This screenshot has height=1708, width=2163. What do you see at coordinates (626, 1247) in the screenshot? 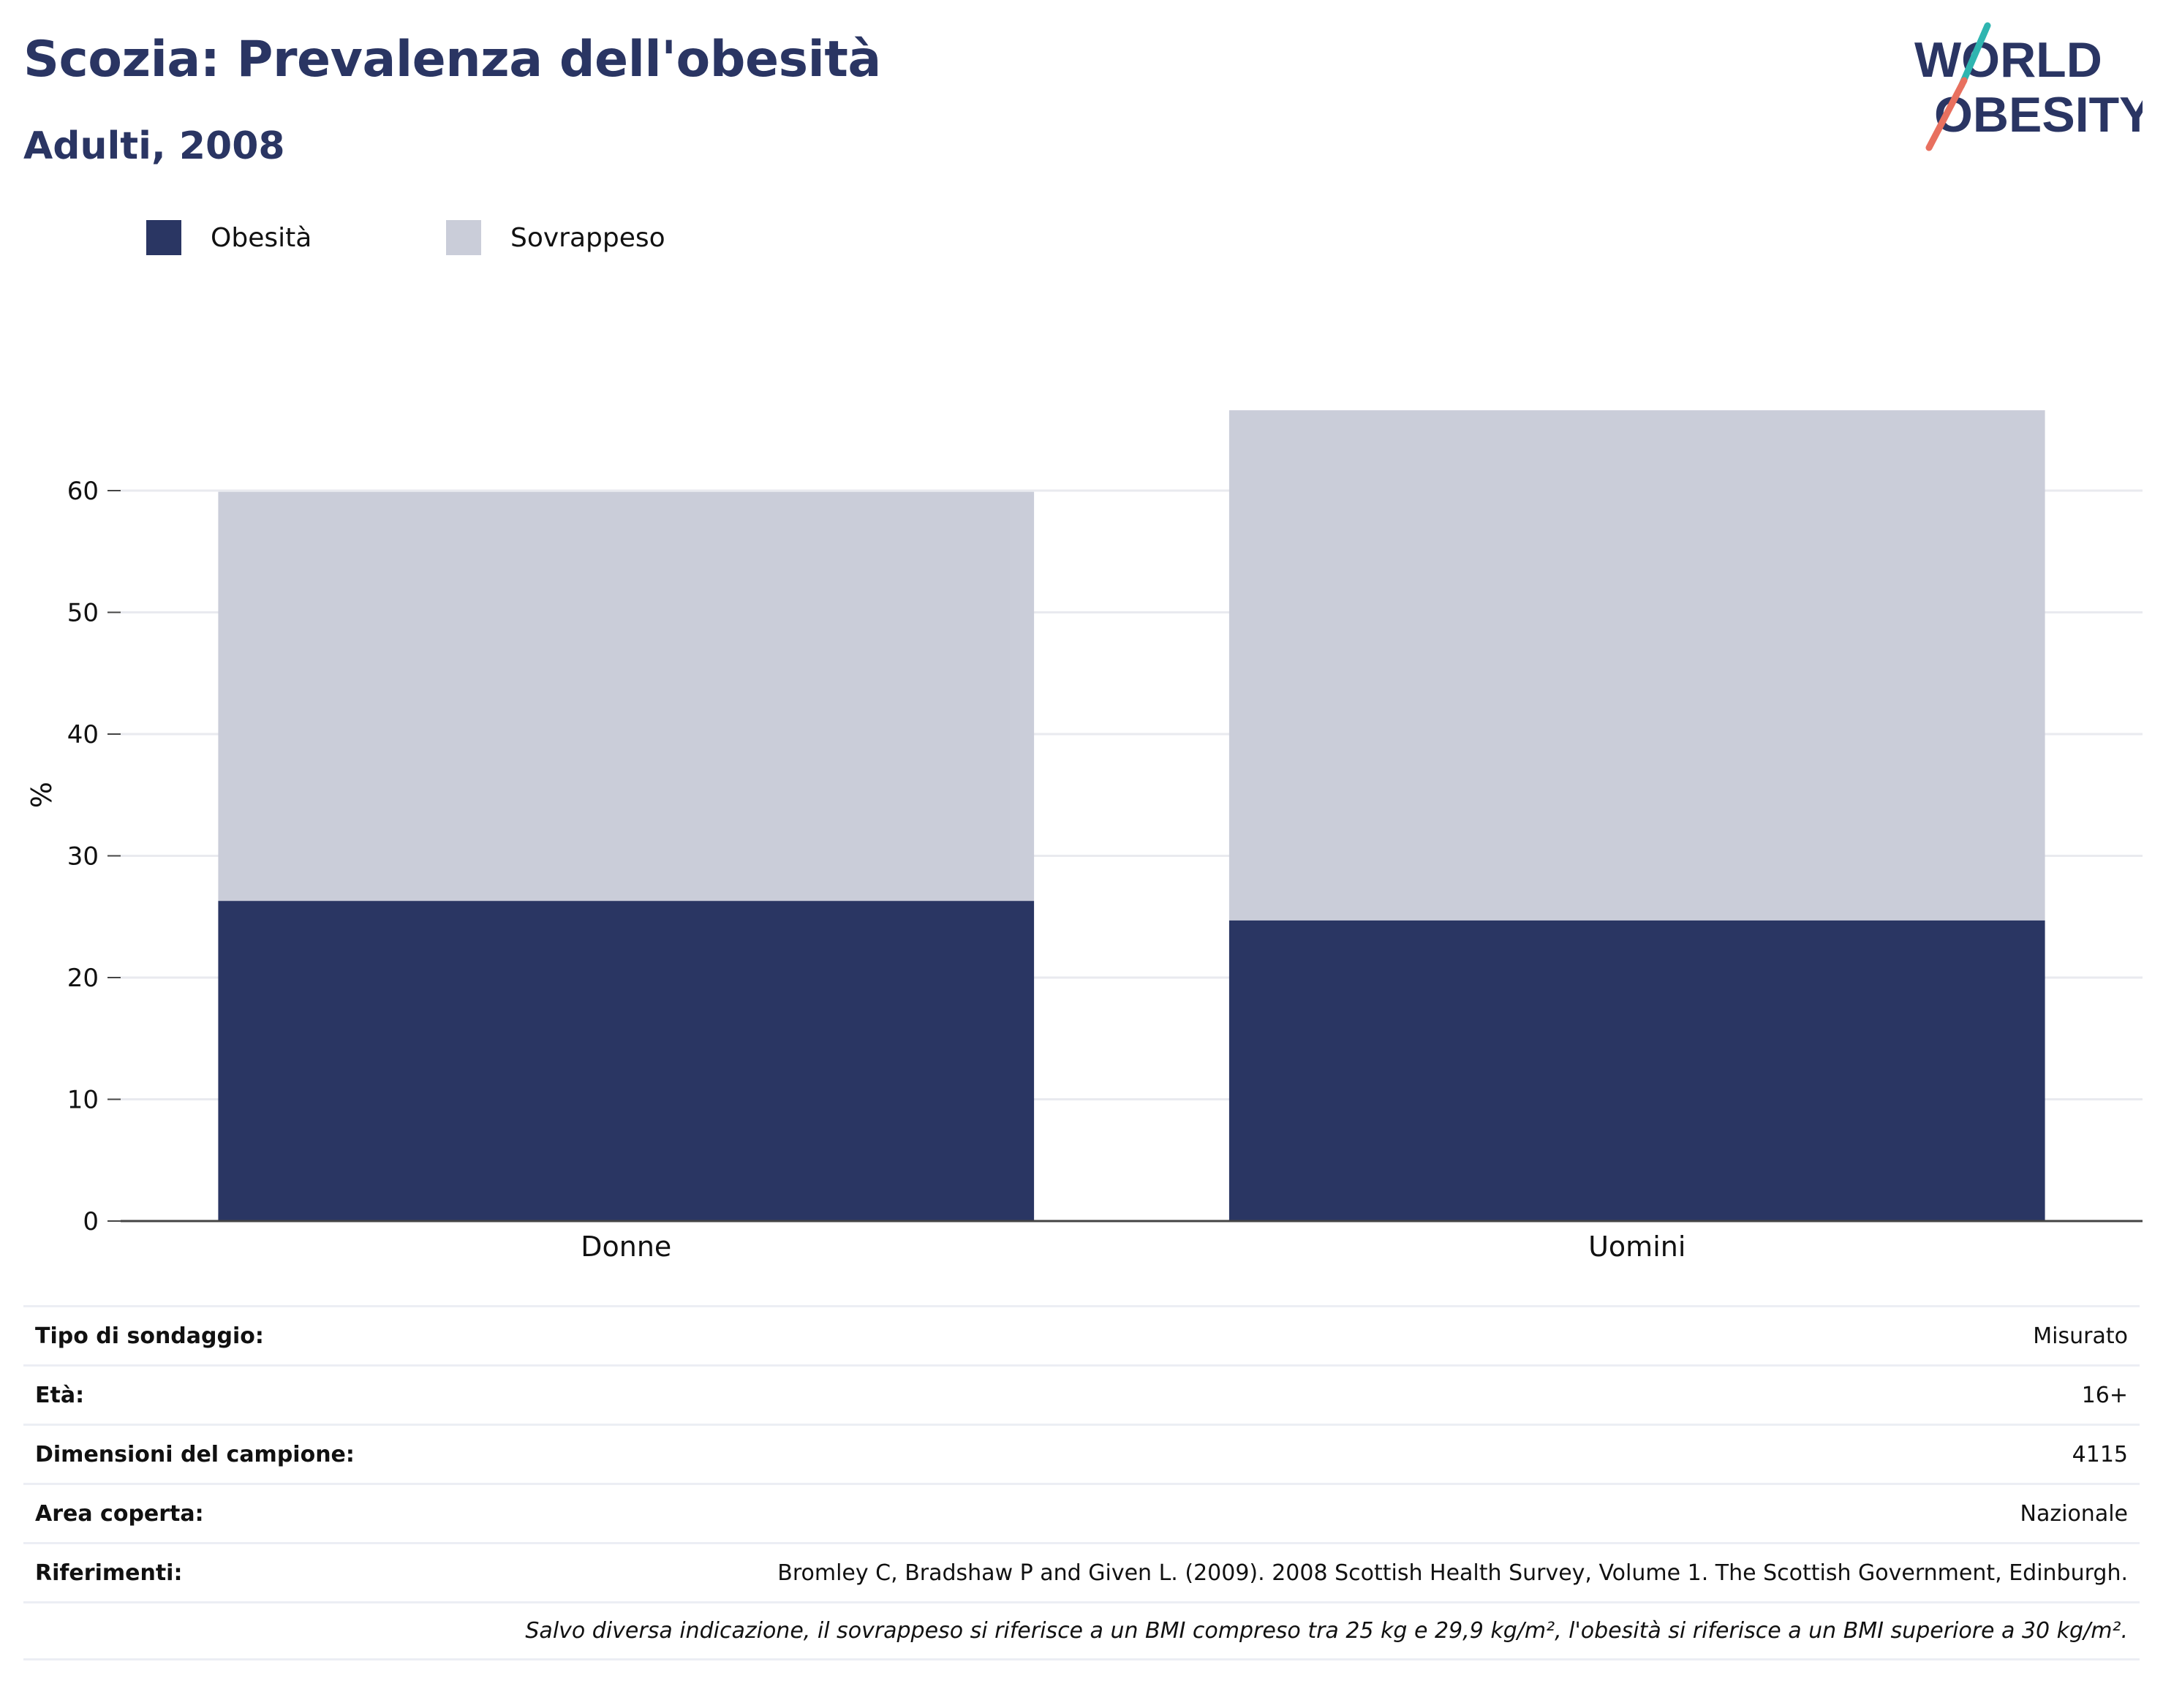
I see `x-tick-label: Donne` at bounding box center [626, 1247].